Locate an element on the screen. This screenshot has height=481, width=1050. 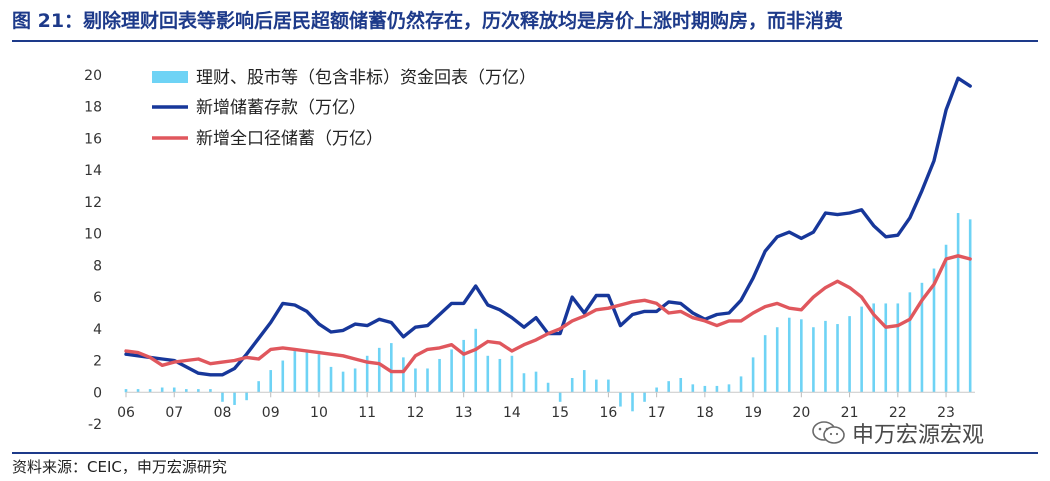
y-tick-label: -2 is located at coordinates (95, 425).